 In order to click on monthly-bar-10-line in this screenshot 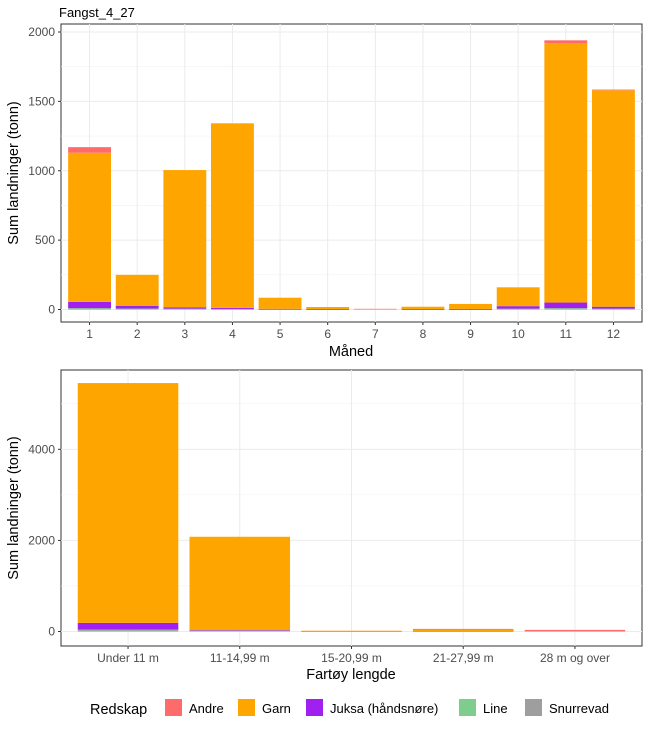, I will do `click(518, 309)`.